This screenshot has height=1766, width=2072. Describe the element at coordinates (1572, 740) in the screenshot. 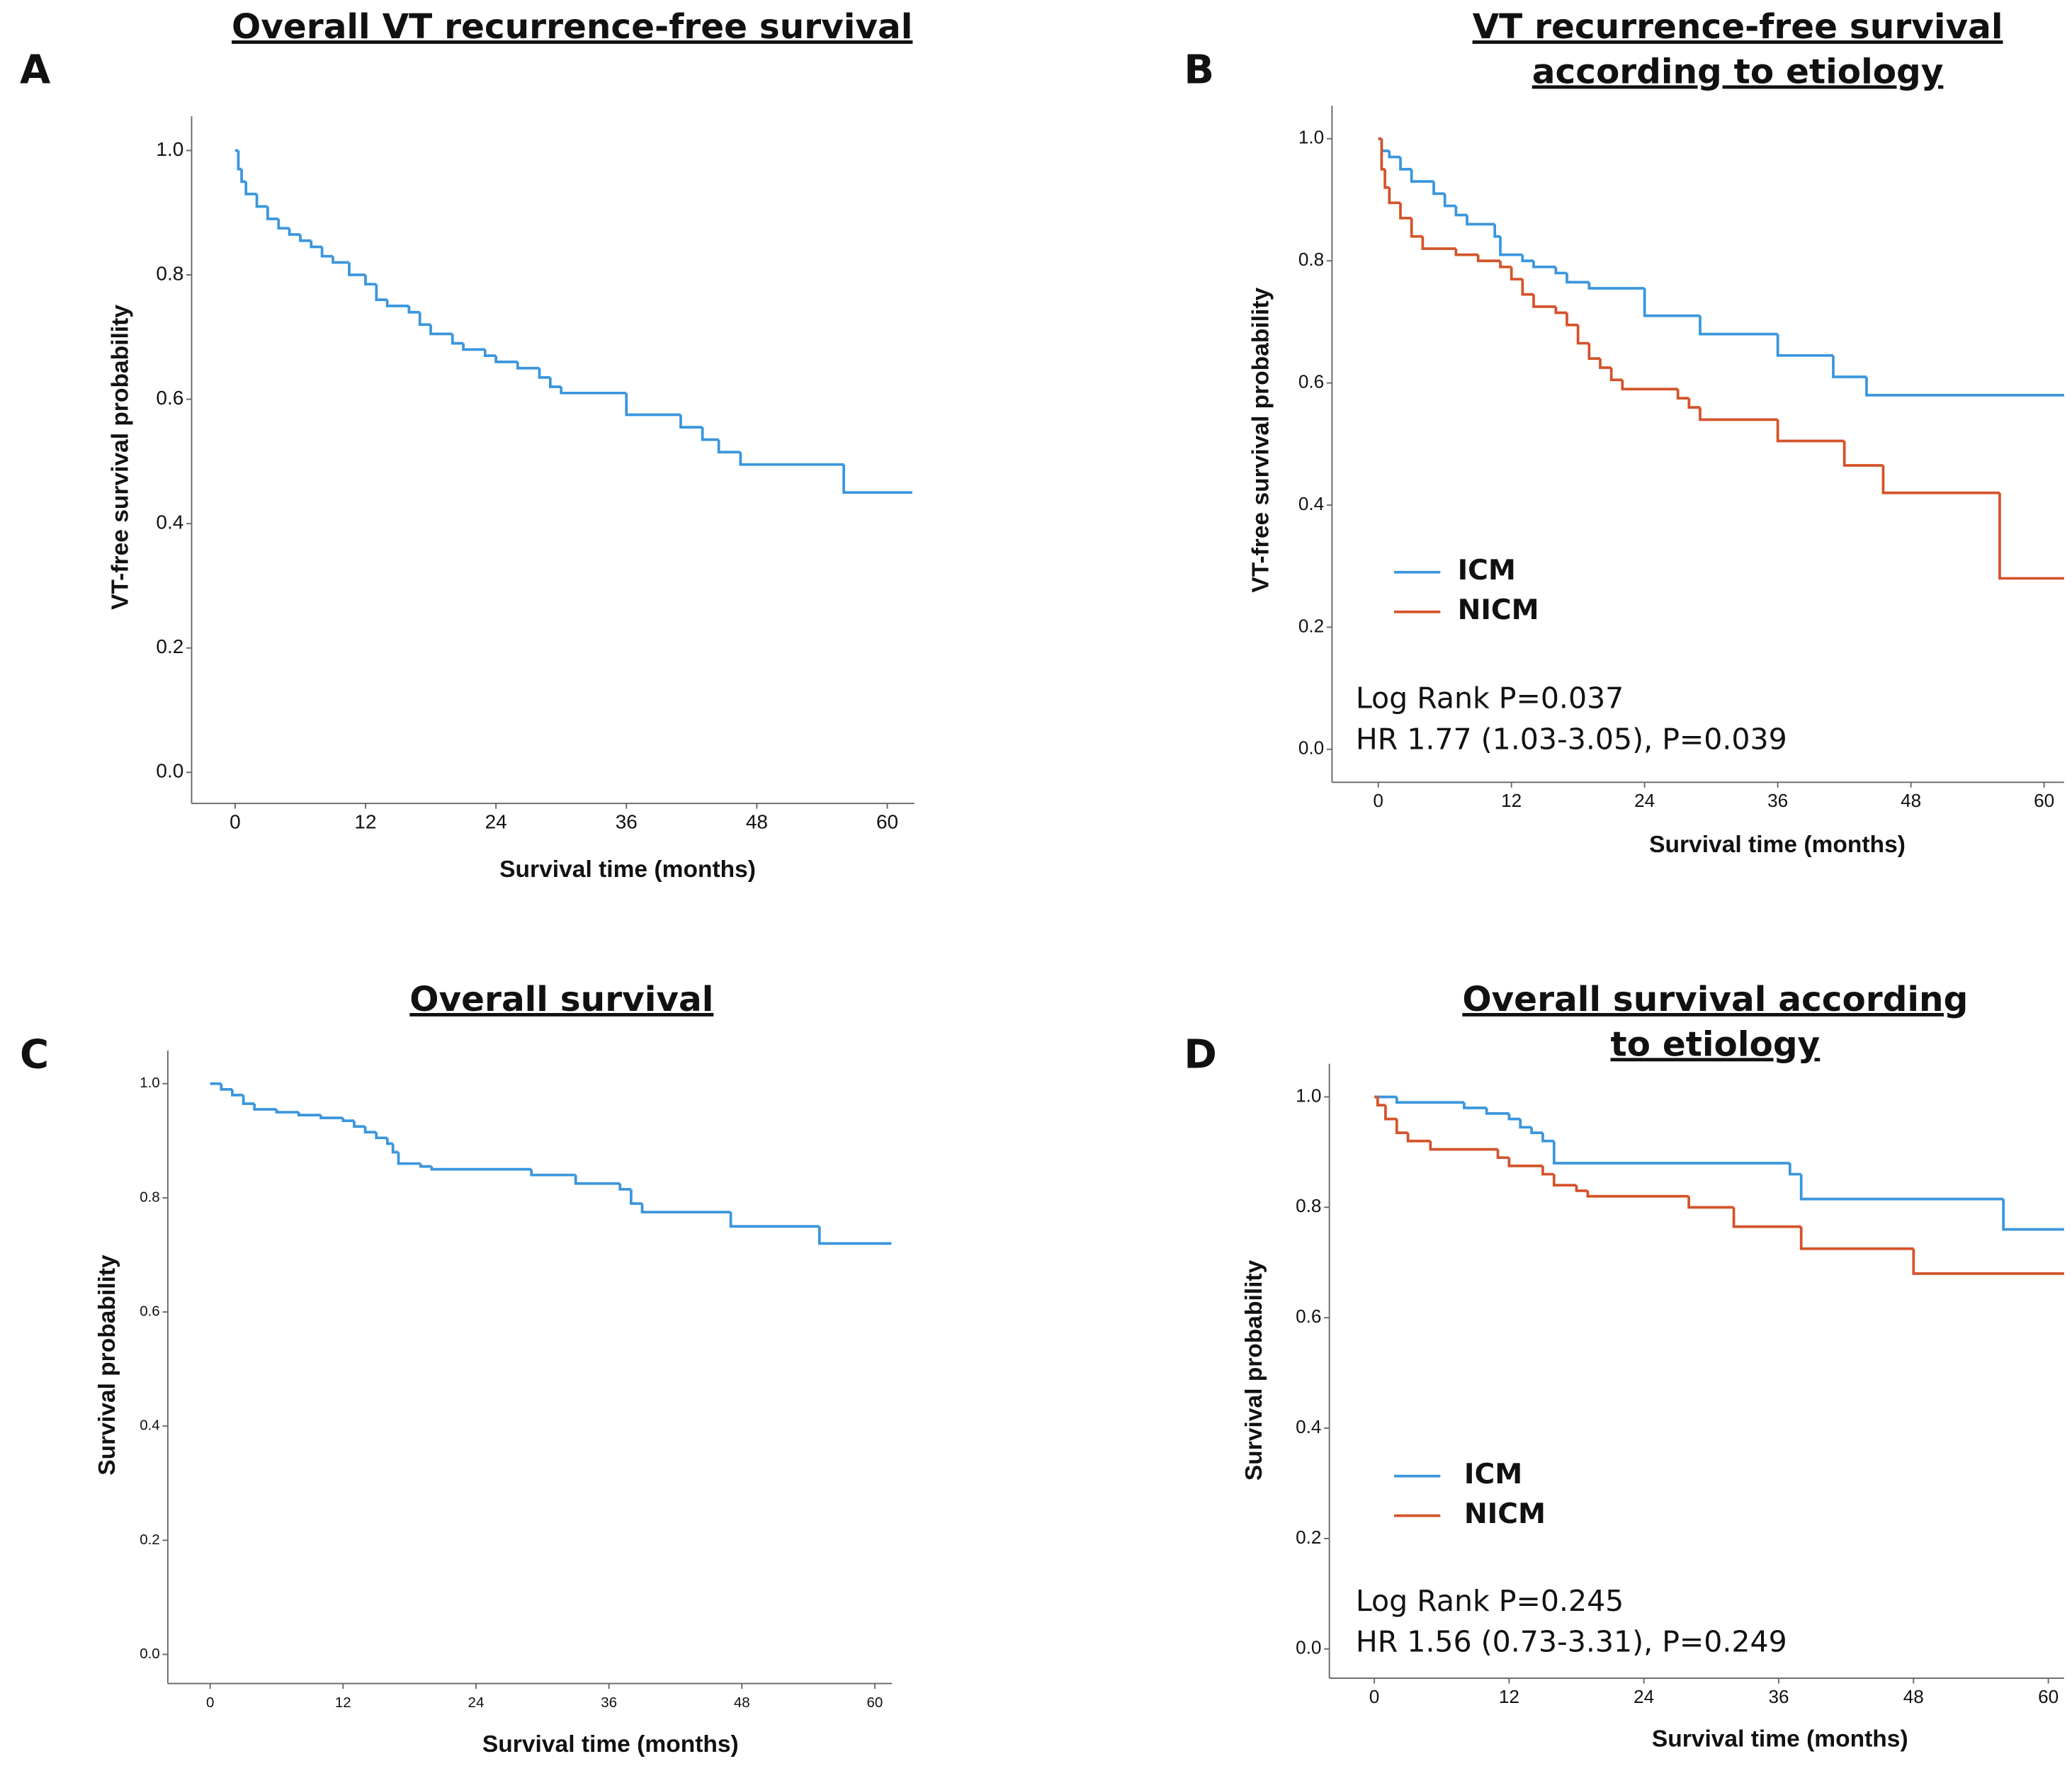

I see `annotation: HR 1.77 (1.03-3.05), P=0.039` at that location.